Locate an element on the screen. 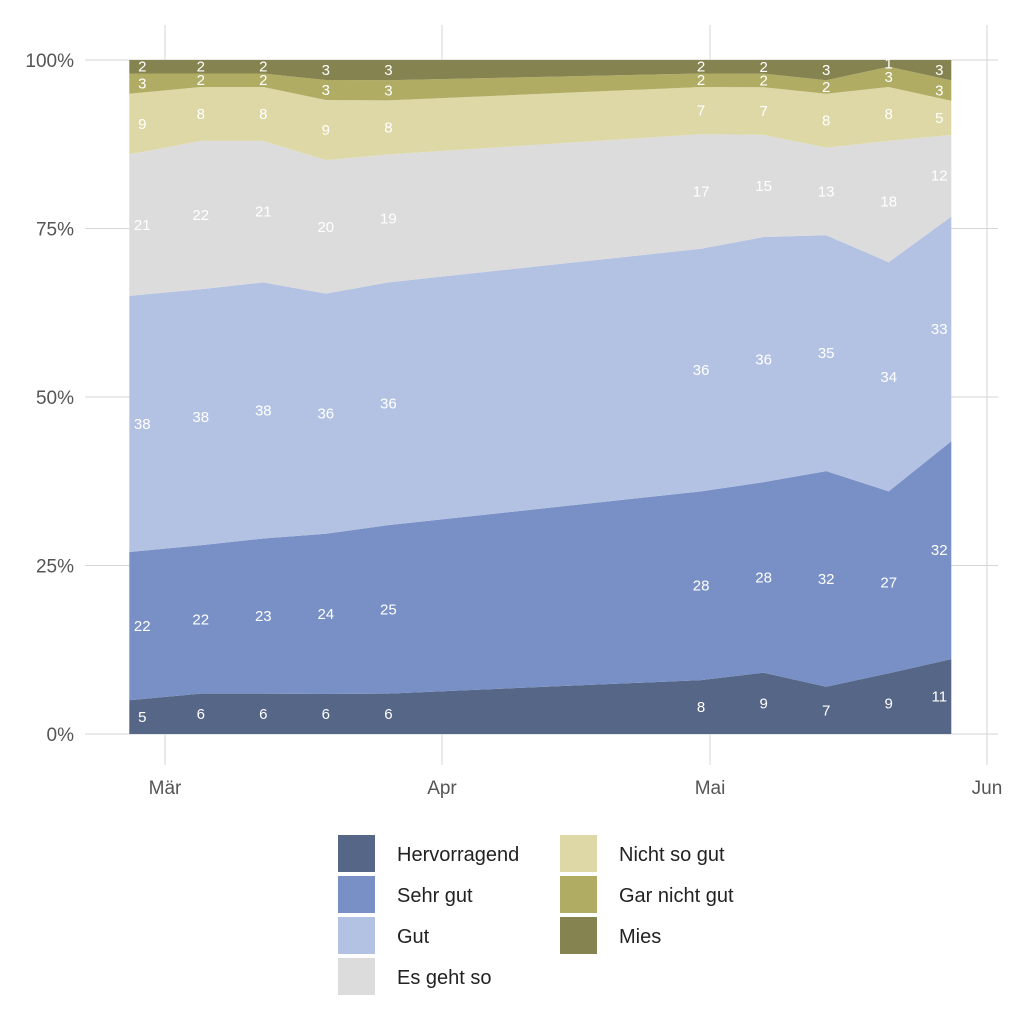 The image size is (1024, 1024). data-label: 18 is located at coordinates (888, 202).